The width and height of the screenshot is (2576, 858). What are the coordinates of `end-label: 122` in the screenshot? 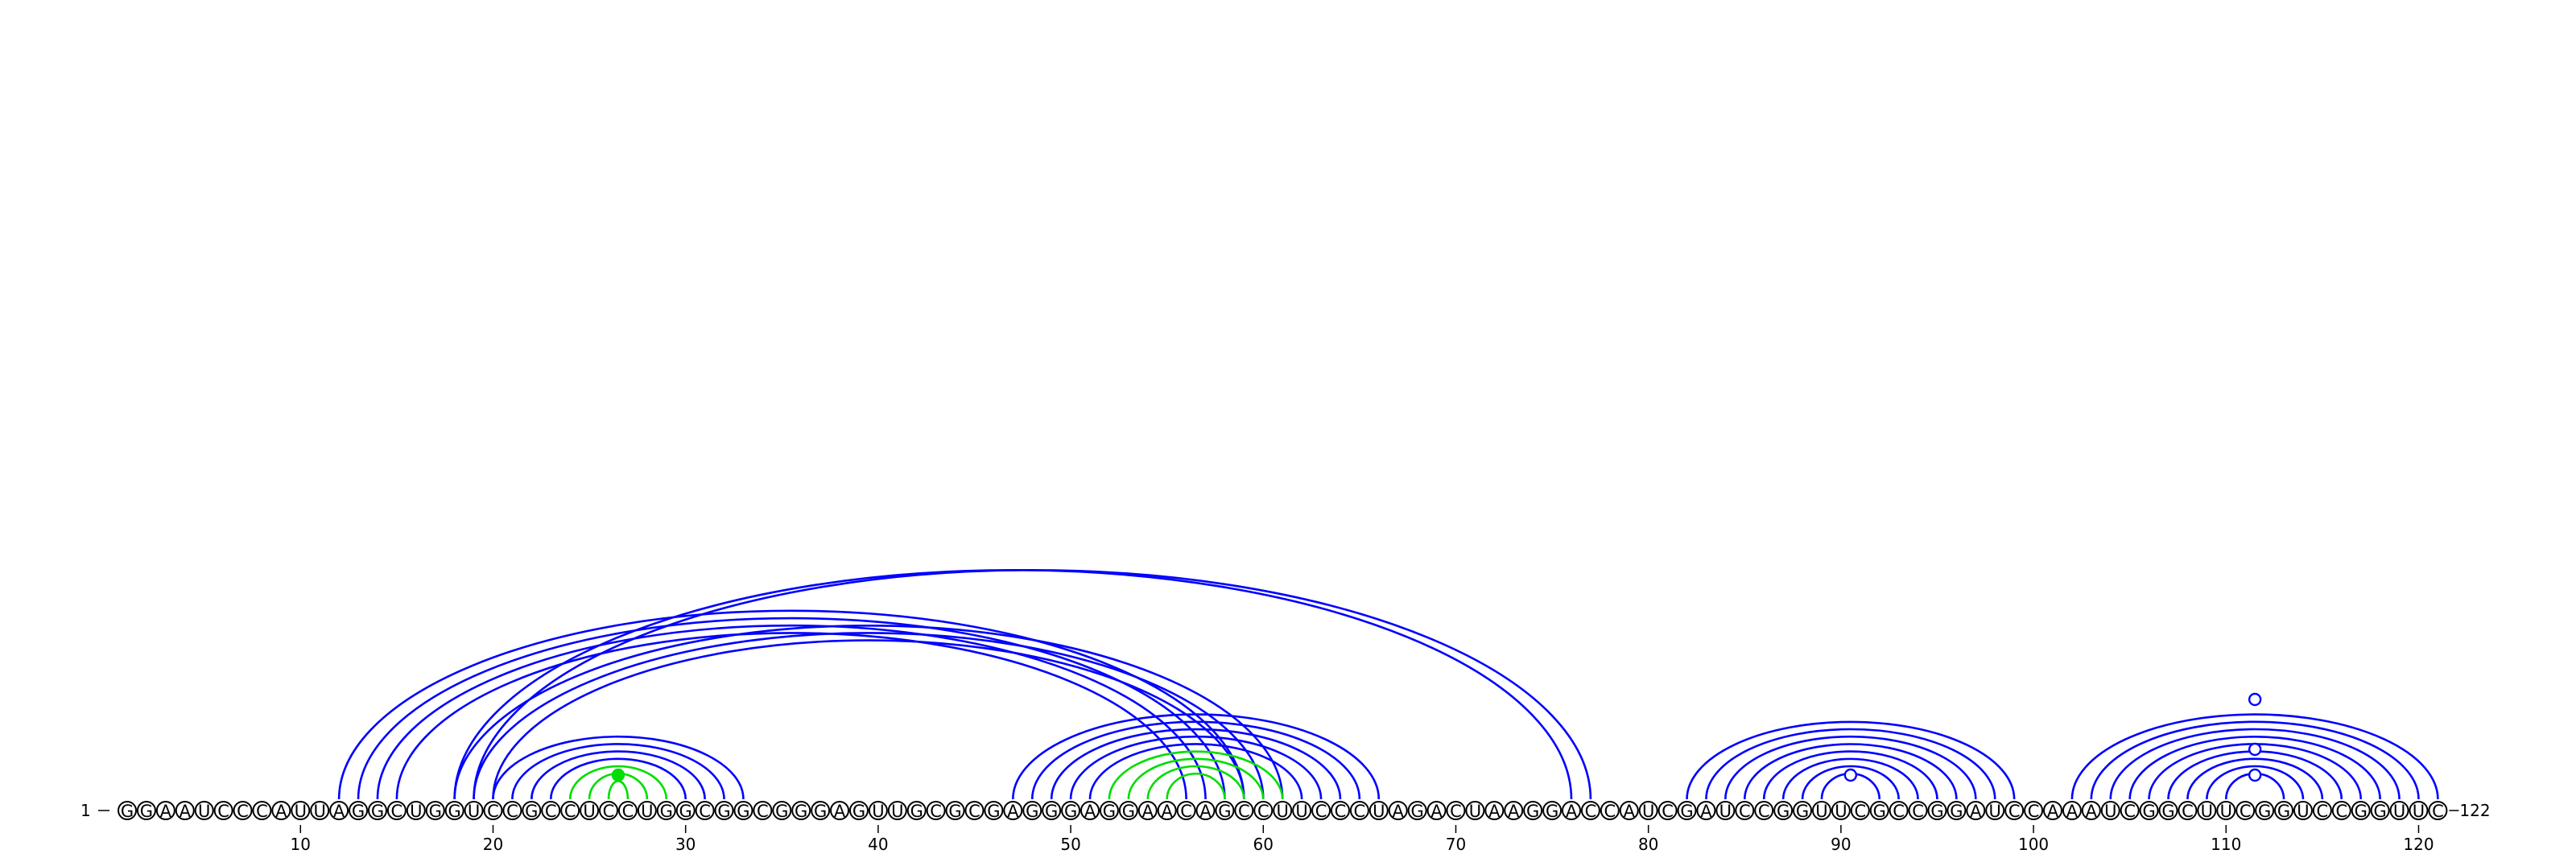 It's located at (2474, 811).